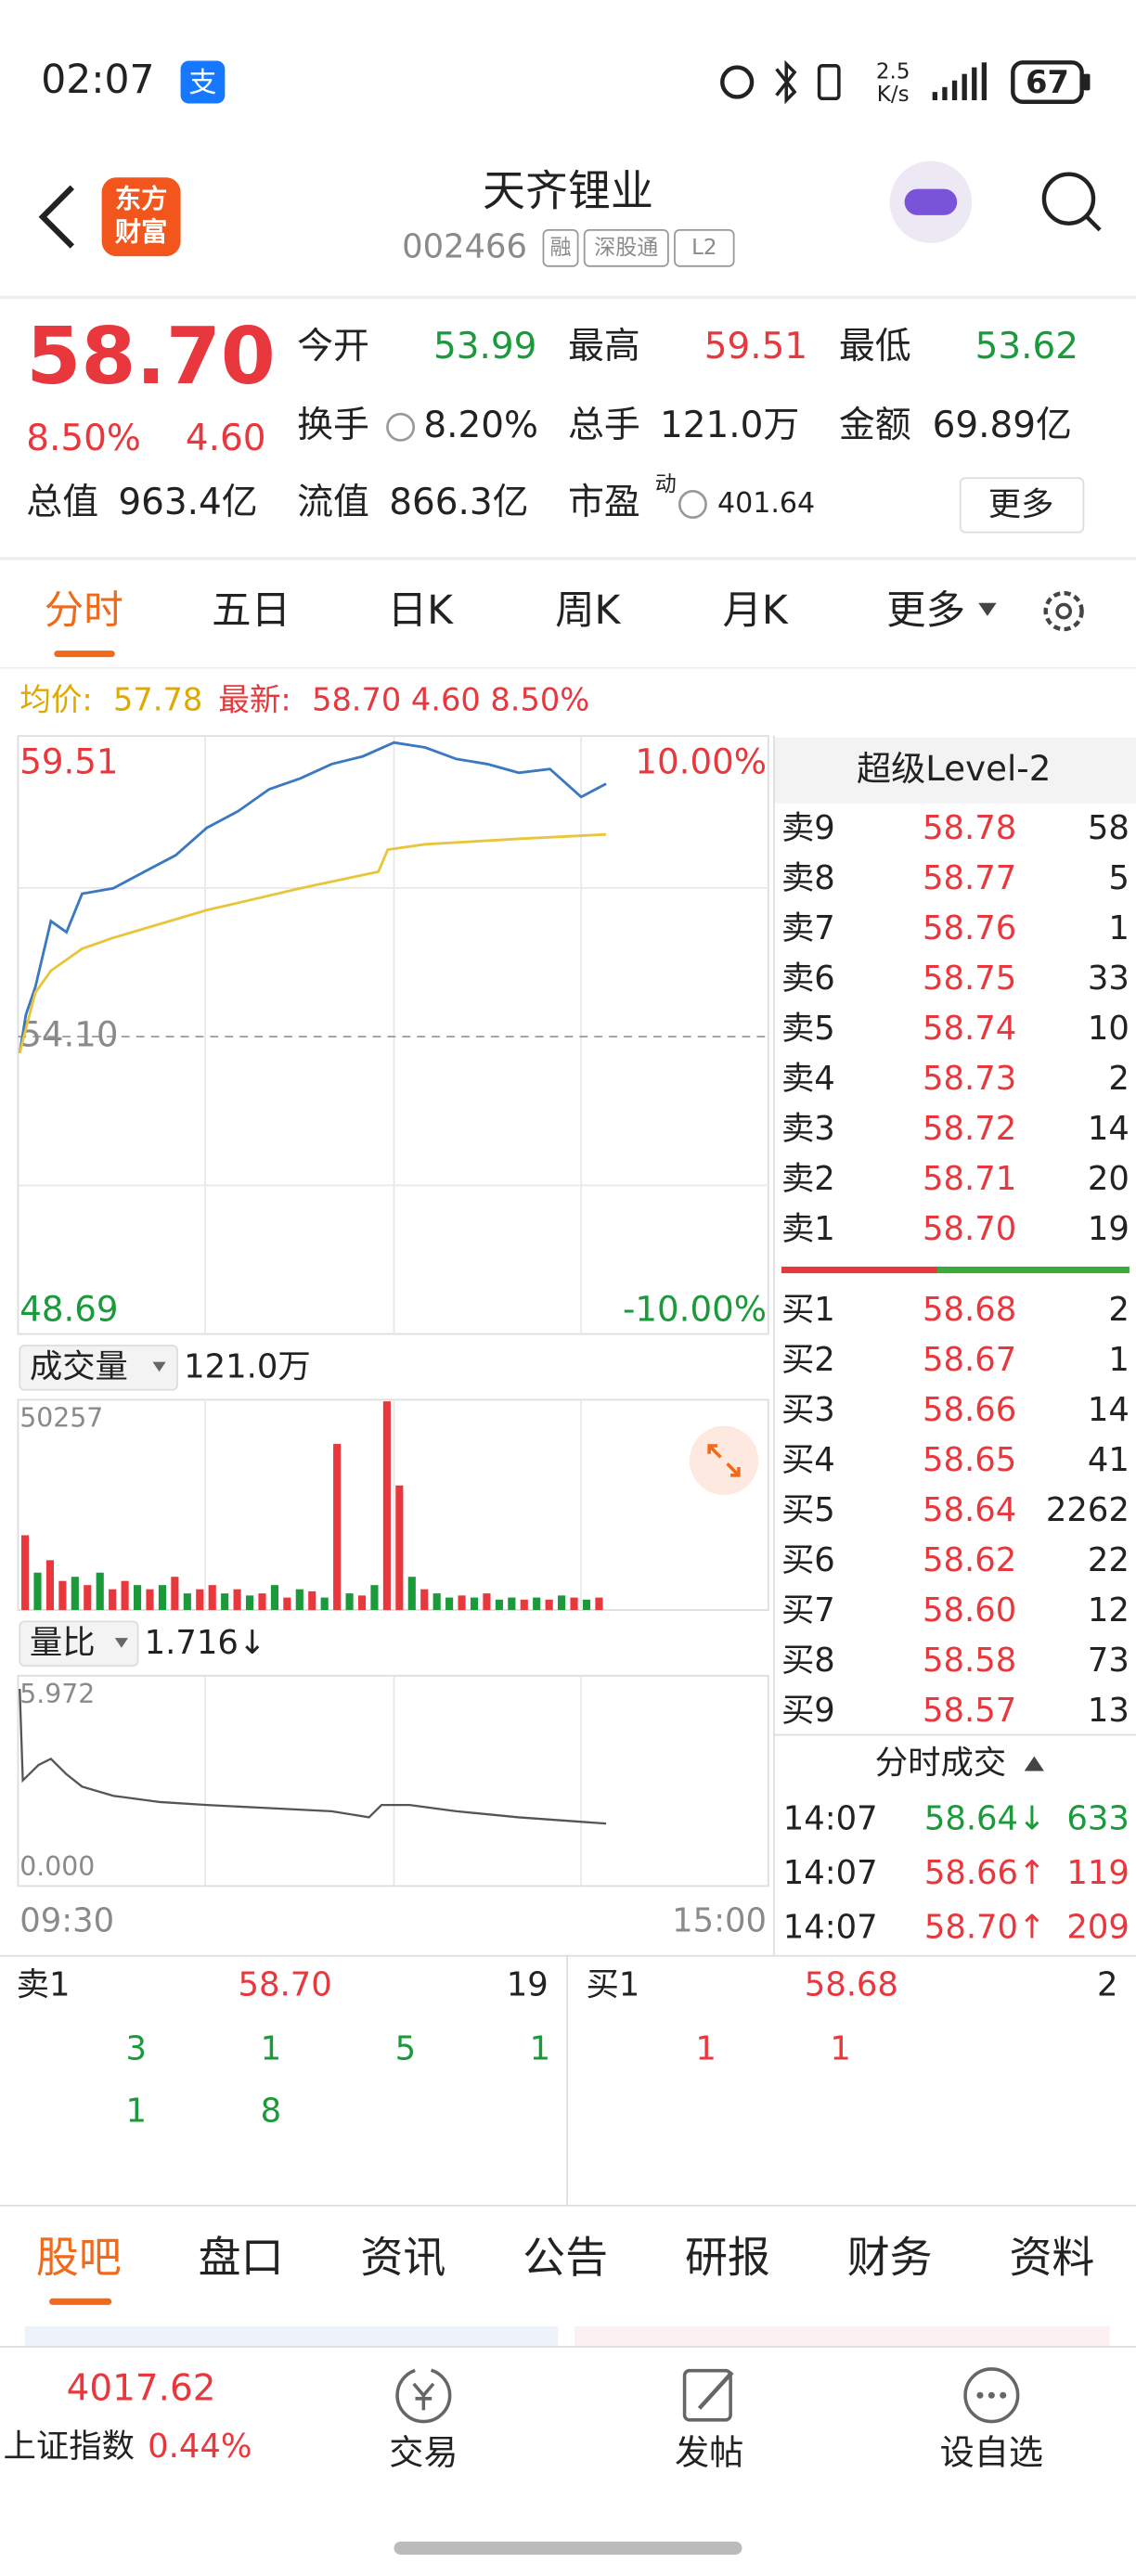  Describe the element at coordinates (969, 1610) in the screenshot. I see `book-price: 58.60` at that location.